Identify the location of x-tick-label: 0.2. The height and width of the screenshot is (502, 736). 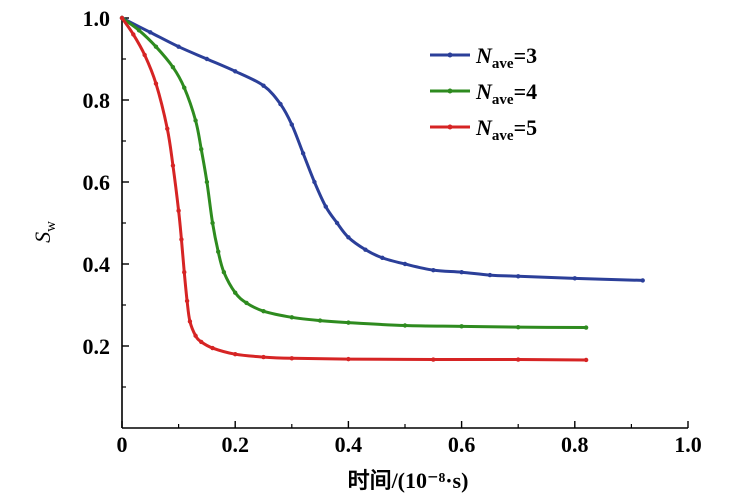
(235, 444).